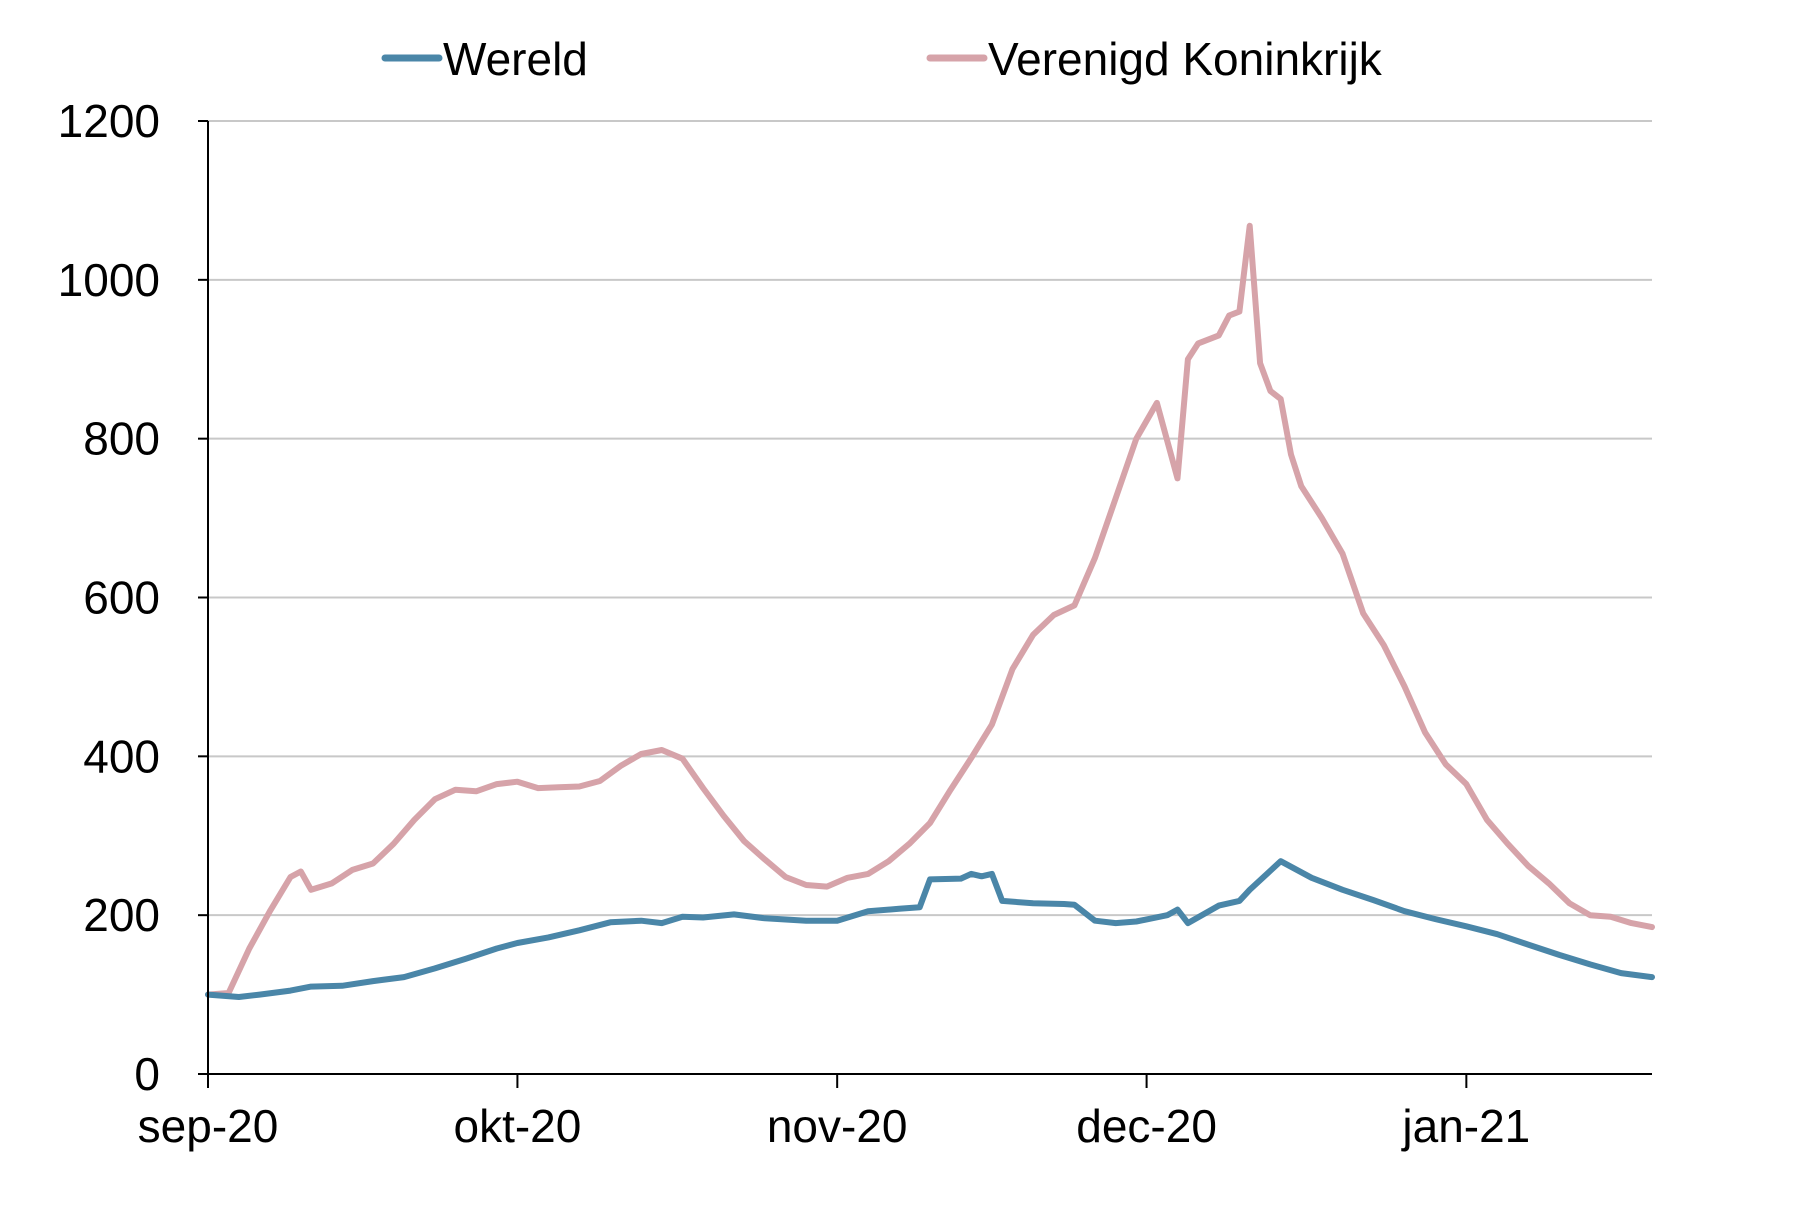 This screenshot has width=1806, height=1209. What do you see at coordinates (109, 121) in the screenshot?
I see `y-tick-label: 1200` at bounding box center [109, 121].